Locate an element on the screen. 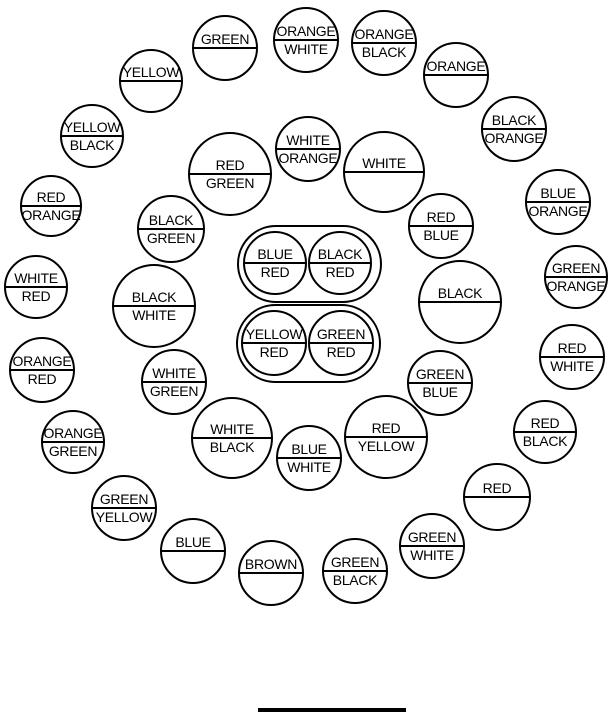 The width and height of the screenshot is (612, 713). color-label-top: BROWN is located at coordinates (271, 564).